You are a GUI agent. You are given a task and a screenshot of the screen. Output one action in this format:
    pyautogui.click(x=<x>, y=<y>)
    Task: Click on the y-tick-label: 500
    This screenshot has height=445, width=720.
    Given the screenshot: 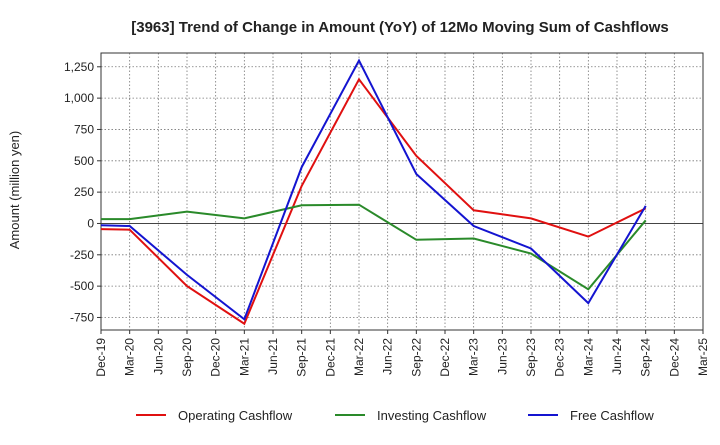 What is the action you would take?
    pyautogui.click(x=84, y=161)
    